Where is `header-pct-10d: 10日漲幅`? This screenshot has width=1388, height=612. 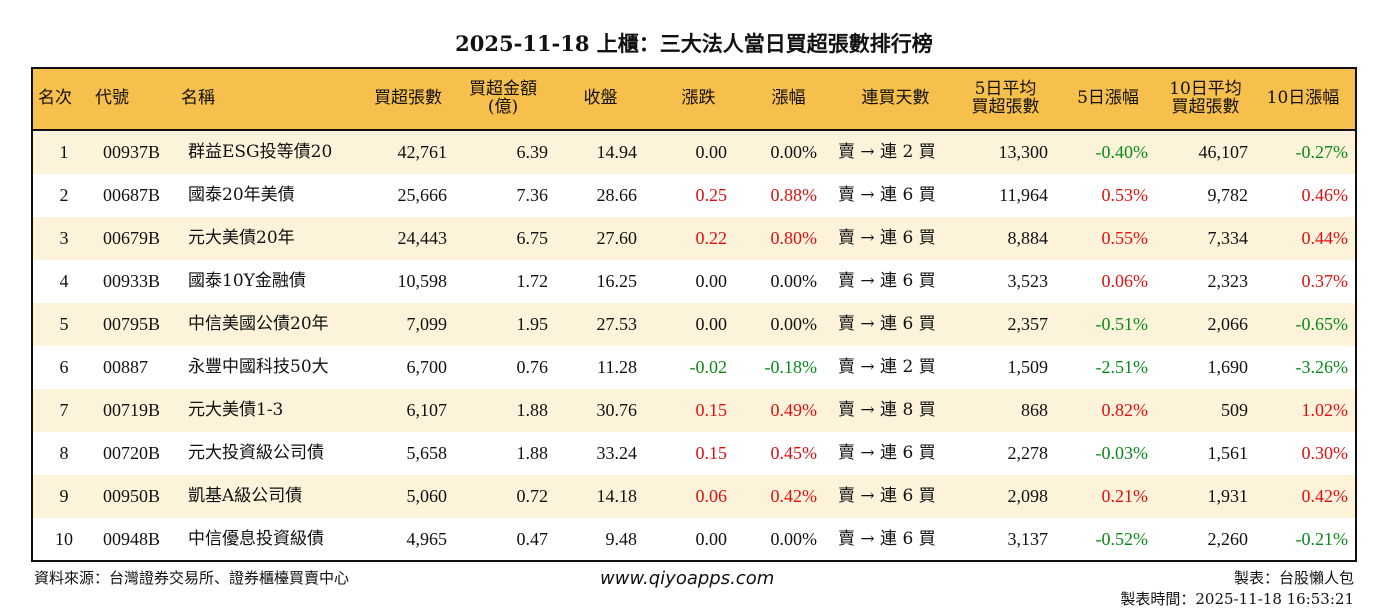
header-pct-10d: 10日漲幅 is located at coordinates (1303, 99).